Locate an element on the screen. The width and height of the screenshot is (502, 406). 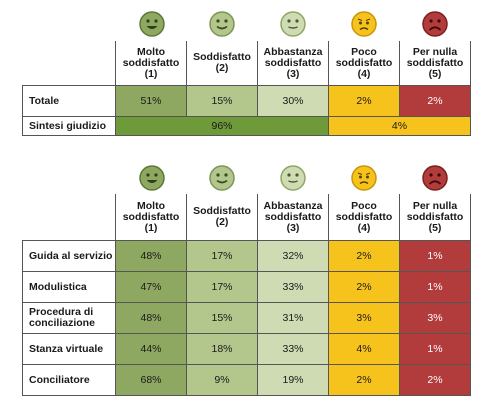
data-cell: 51% is located at coordinates (151, 101).